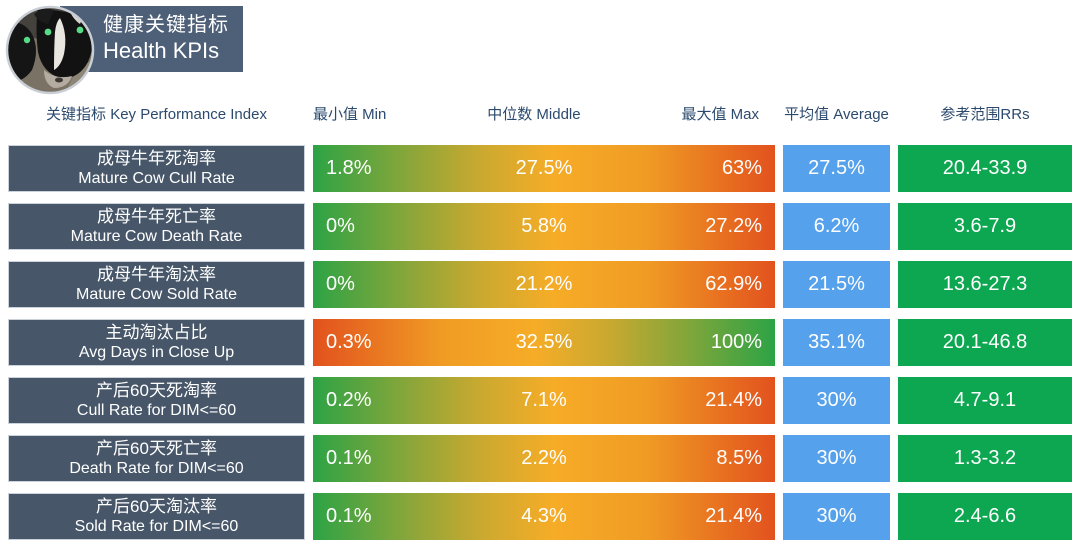 This screenshot has height=551, width=1080. I want to click on average-value: 21.5%, so click(836, 284).